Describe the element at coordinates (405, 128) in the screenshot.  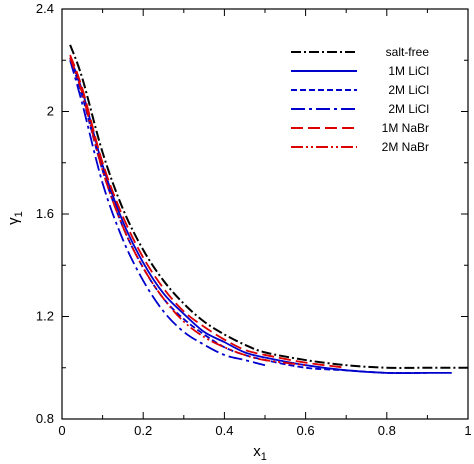
I see `legend-label-4: 1M NaBr` at that location.